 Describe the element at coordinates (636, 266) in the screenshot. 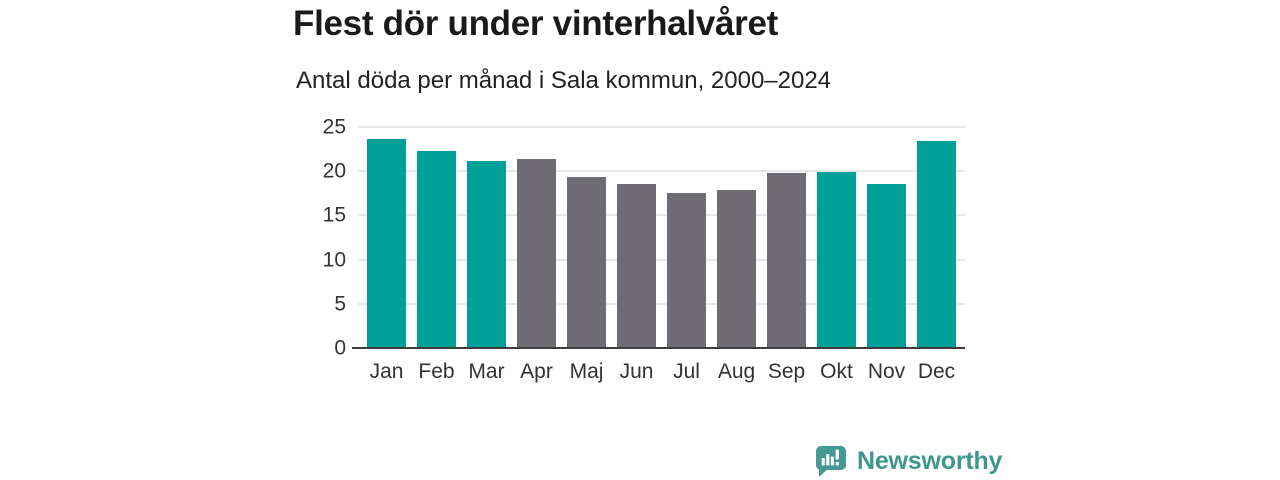

I see `bar-jun` at that location.